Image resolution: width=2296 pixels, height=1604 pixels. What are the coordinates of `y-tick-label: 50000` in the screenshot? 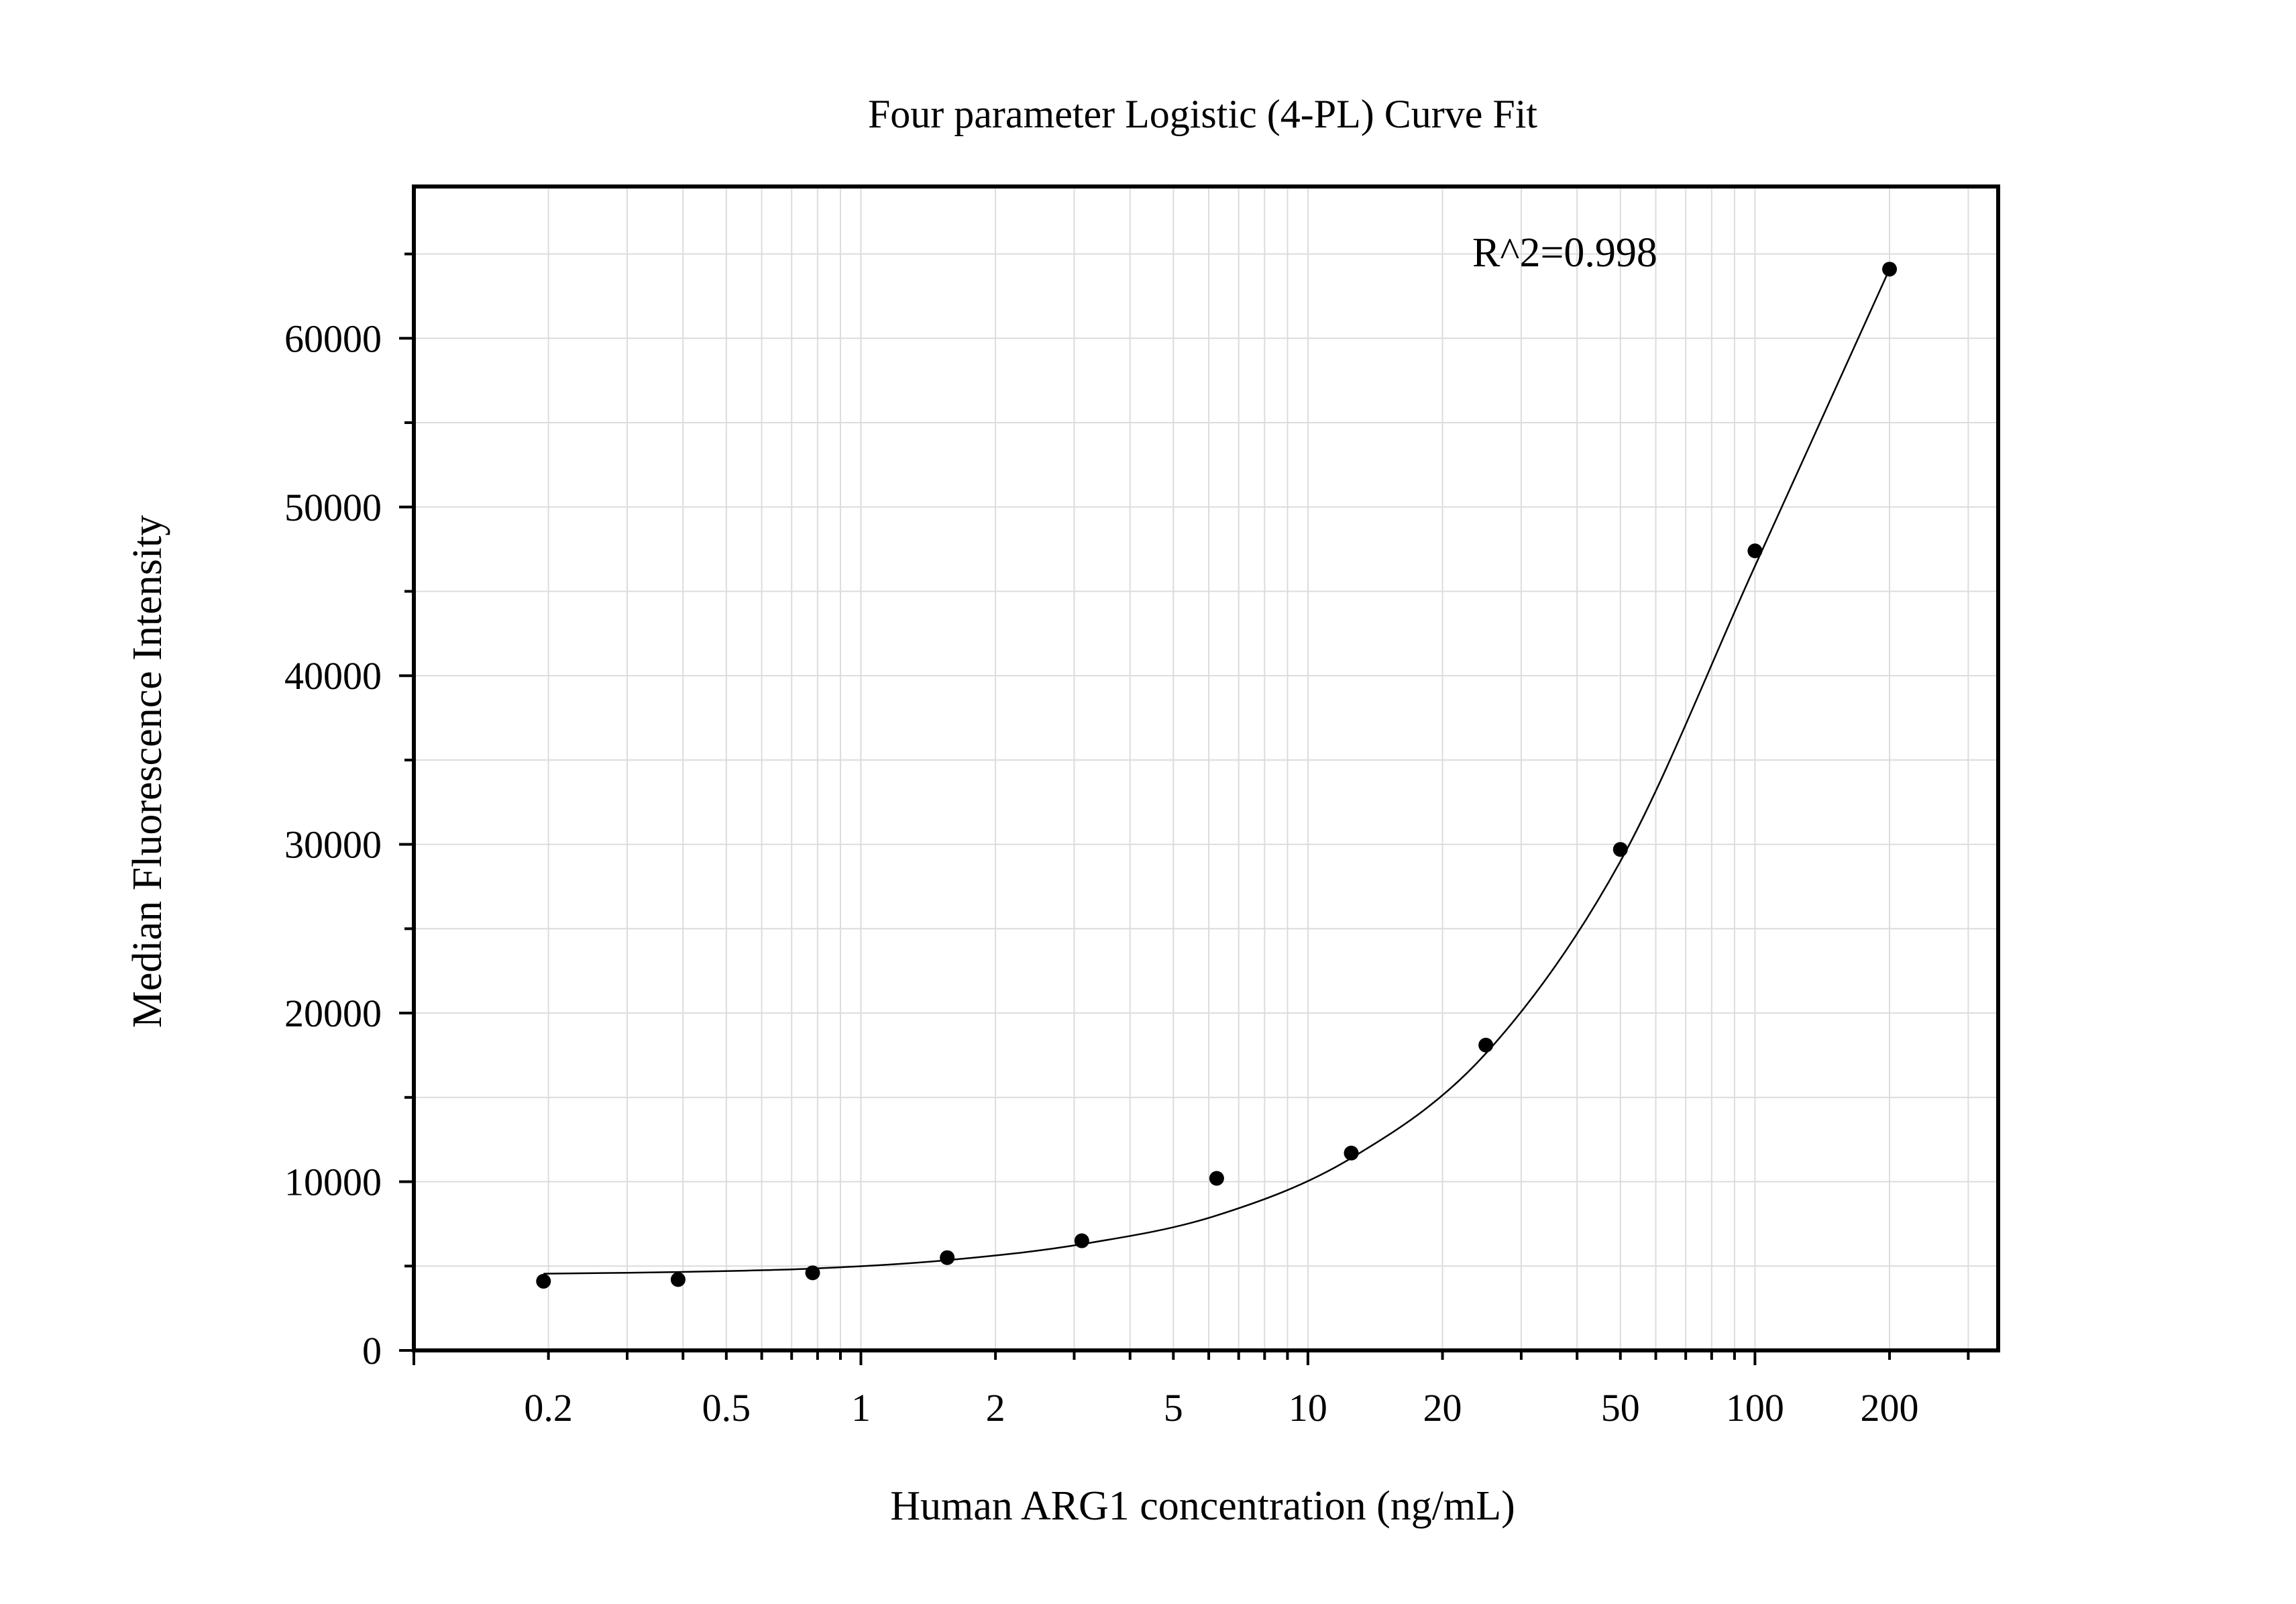 It's located at (333, 507).